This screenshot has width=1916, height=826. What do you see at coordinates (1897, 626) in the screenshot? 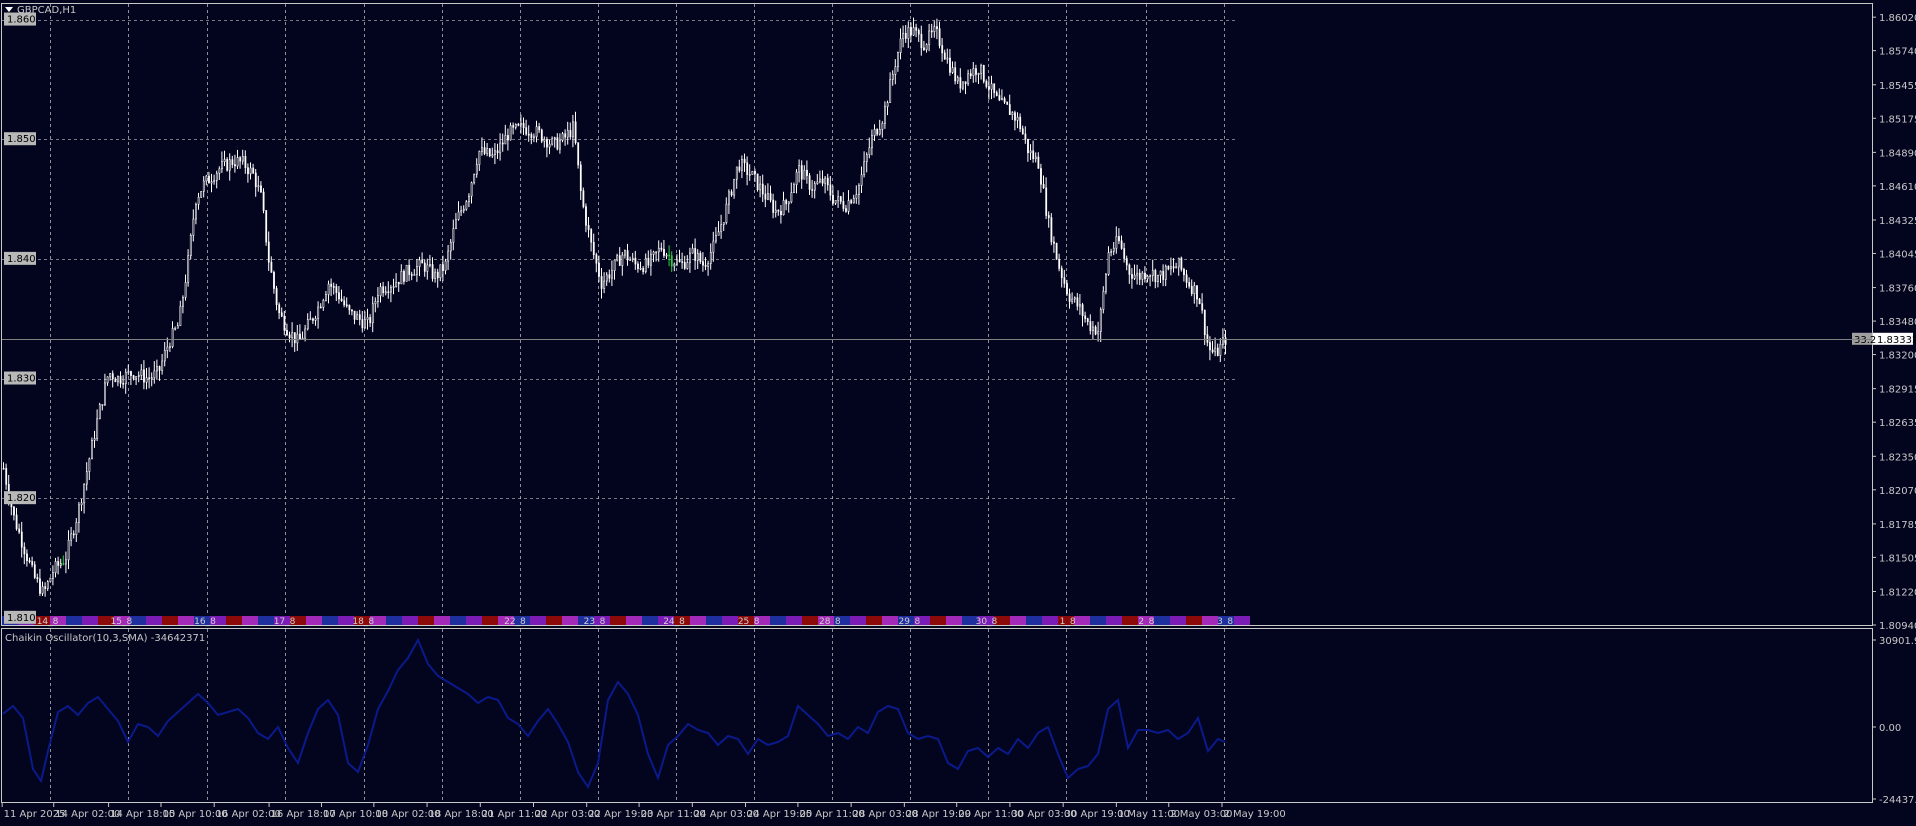
I see `price-tick-label: 1.80940` at bounding box center [1897, 626].